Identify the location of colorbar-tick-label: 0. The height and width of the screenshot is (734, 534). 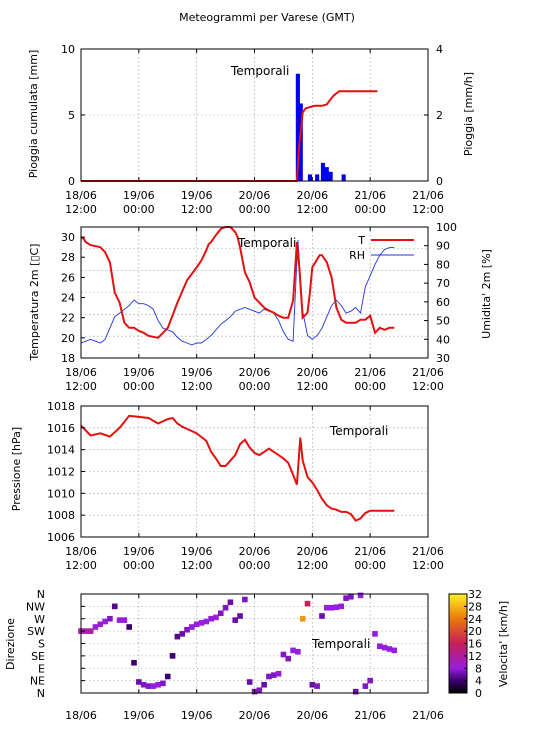
(478, 693).